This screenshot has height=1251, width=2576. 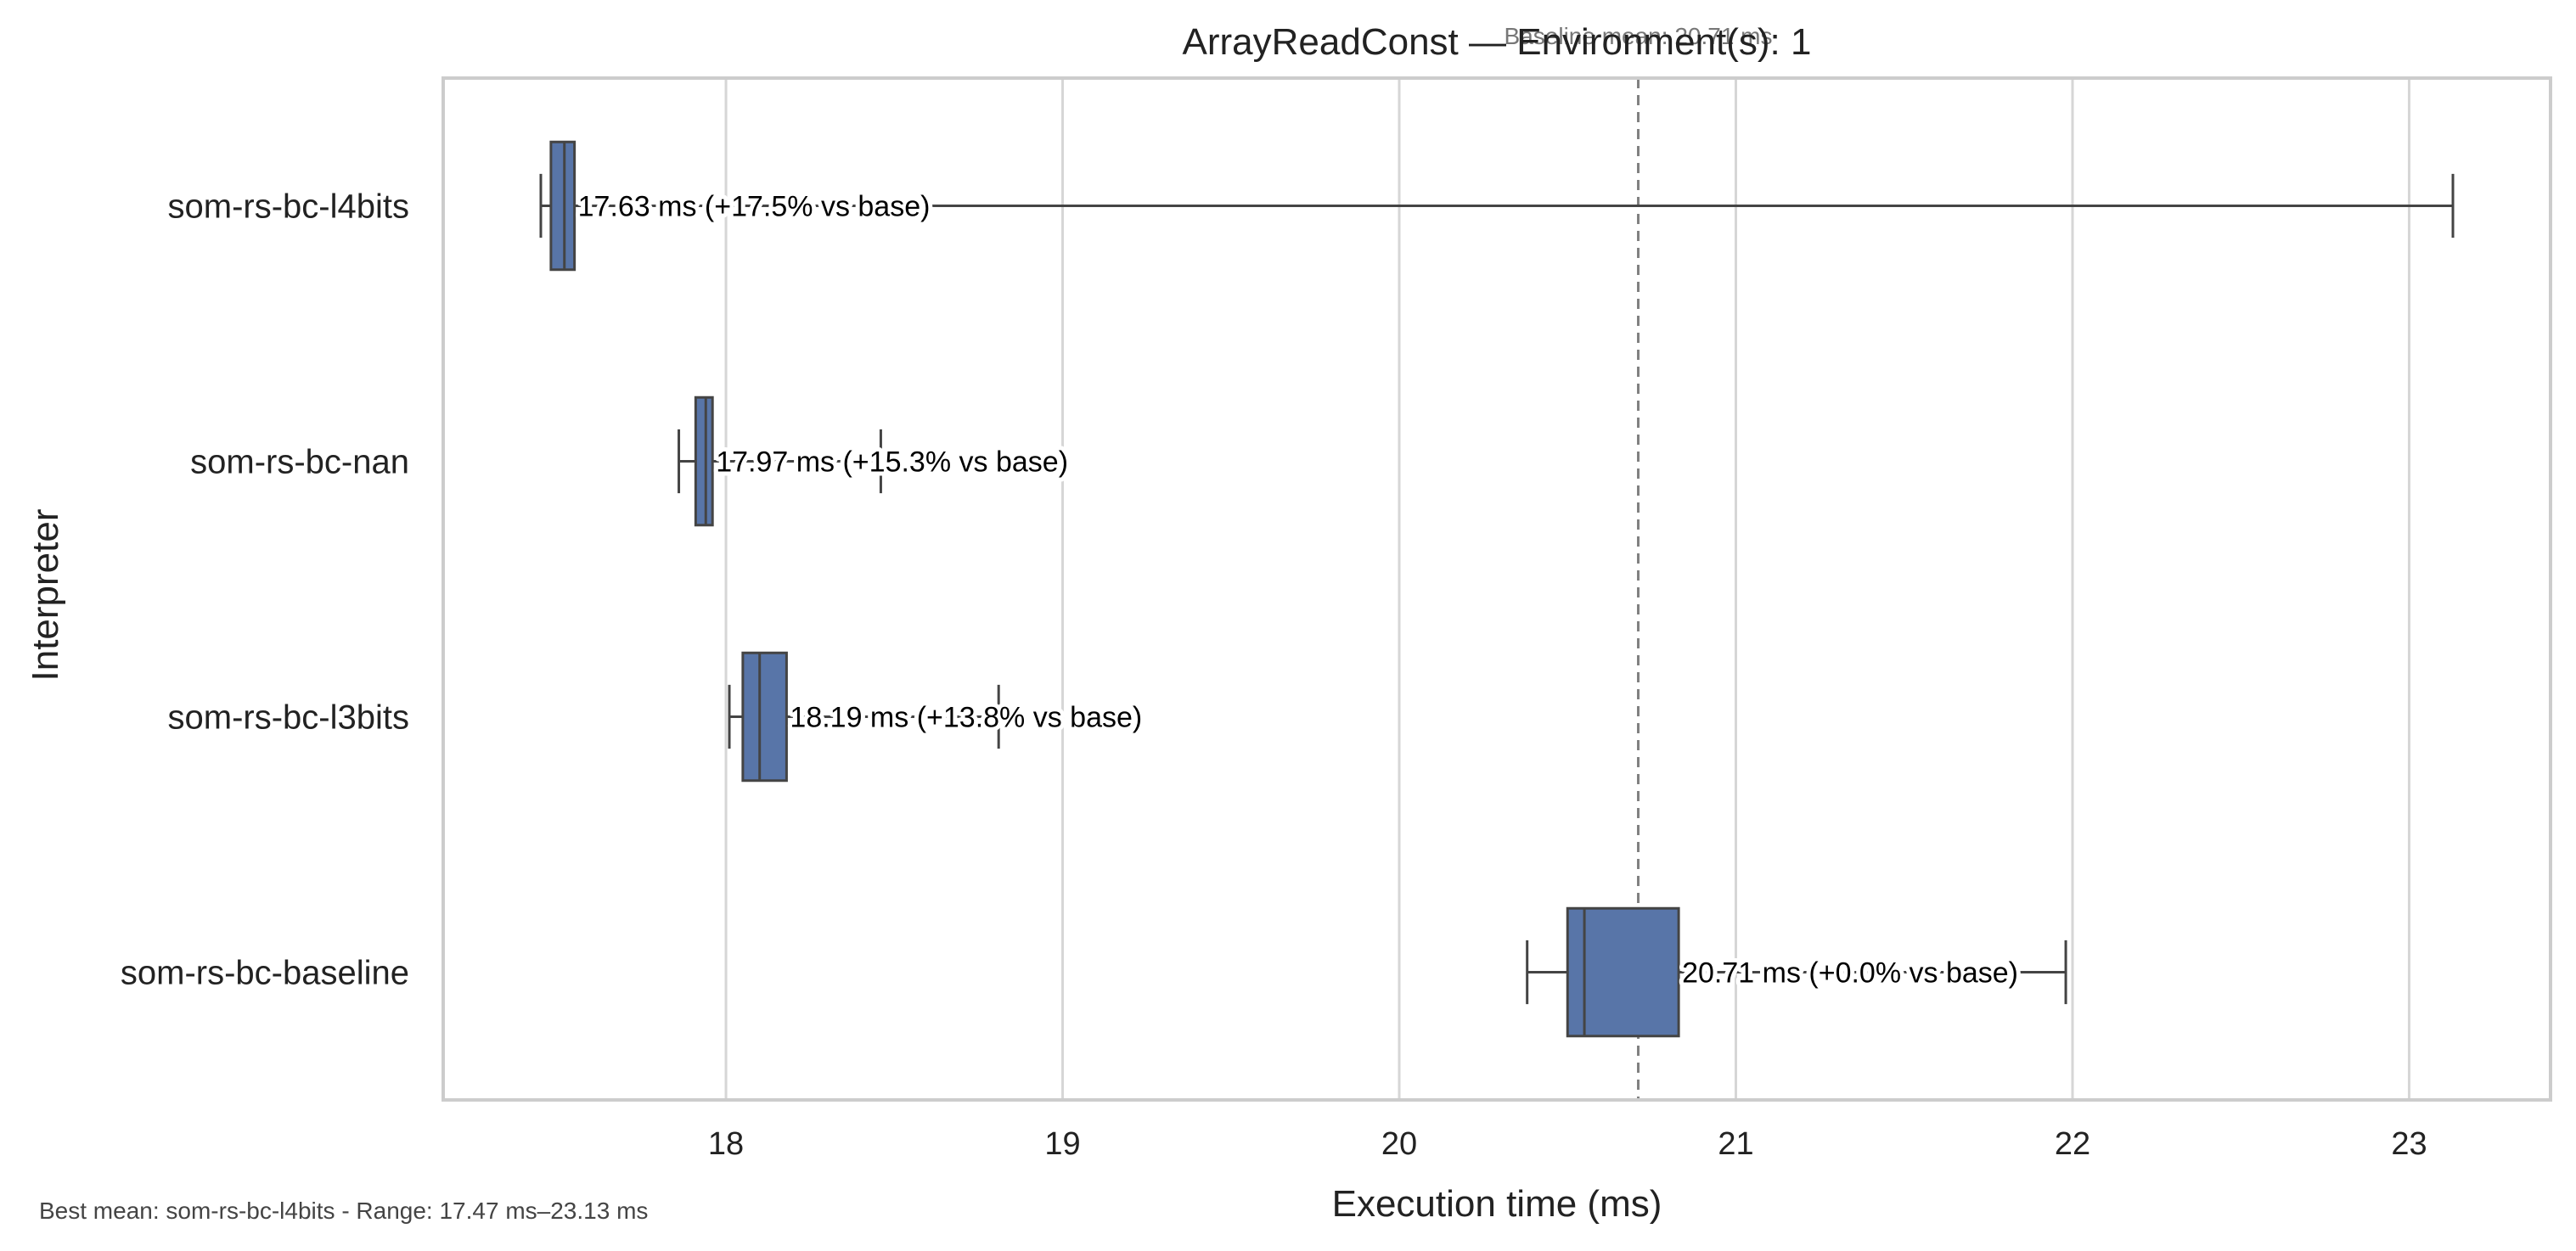 I want to click on x-tick-label: 21, so click(x=1735, y=1144).